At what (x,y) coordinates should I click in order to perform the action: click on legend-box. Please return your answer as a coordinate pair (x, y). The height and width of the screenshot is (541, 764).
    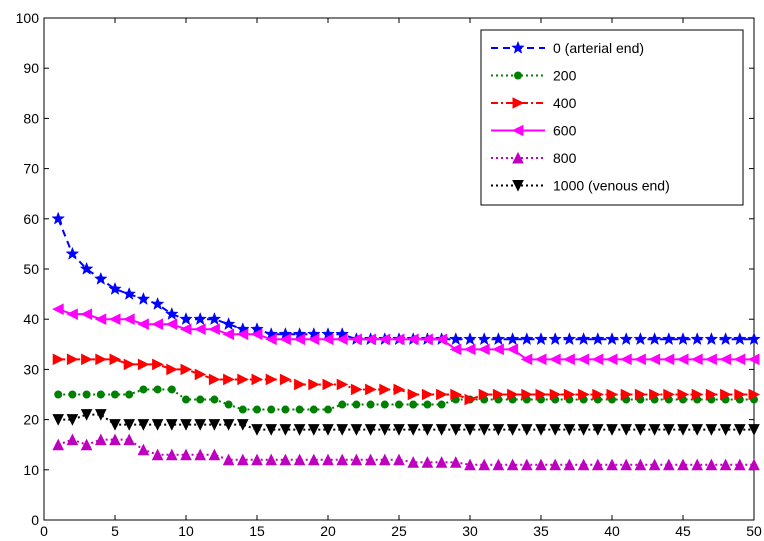
    Looking at the image, I should click on (612, 117).